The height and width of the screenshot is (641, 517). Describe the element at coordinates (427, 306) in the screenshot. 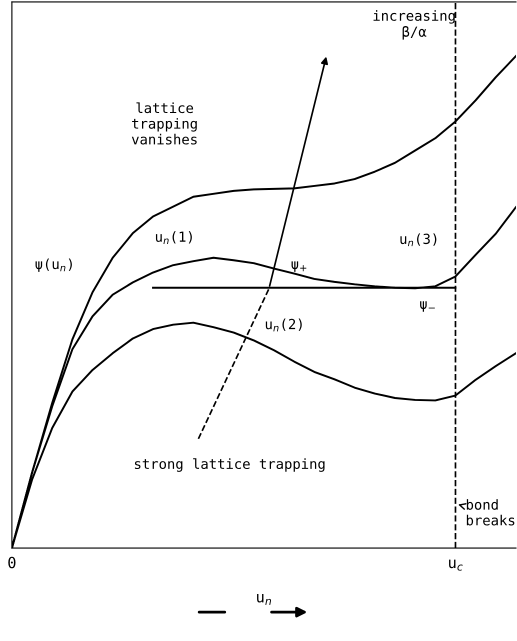

I see `annotation: ψ$_{−}$` at that location.